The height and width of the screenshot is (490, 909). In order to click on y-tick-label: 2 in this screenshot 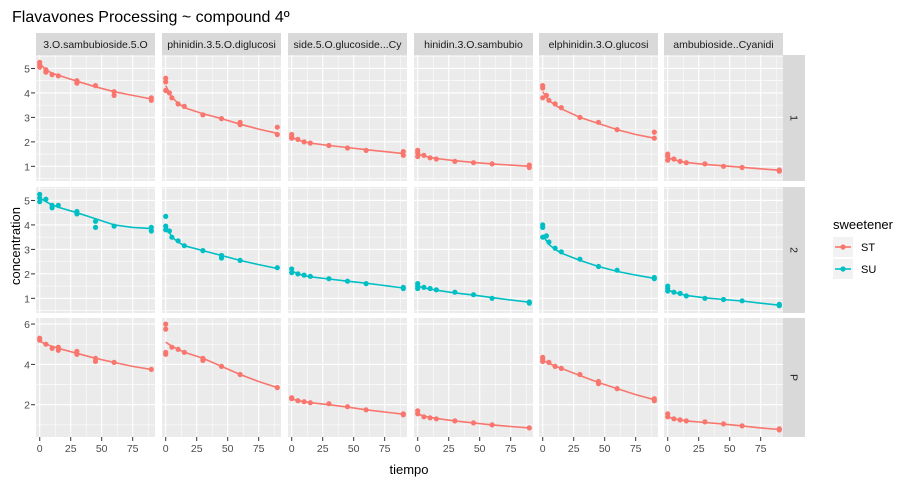, I will do `click(27, 143)`.